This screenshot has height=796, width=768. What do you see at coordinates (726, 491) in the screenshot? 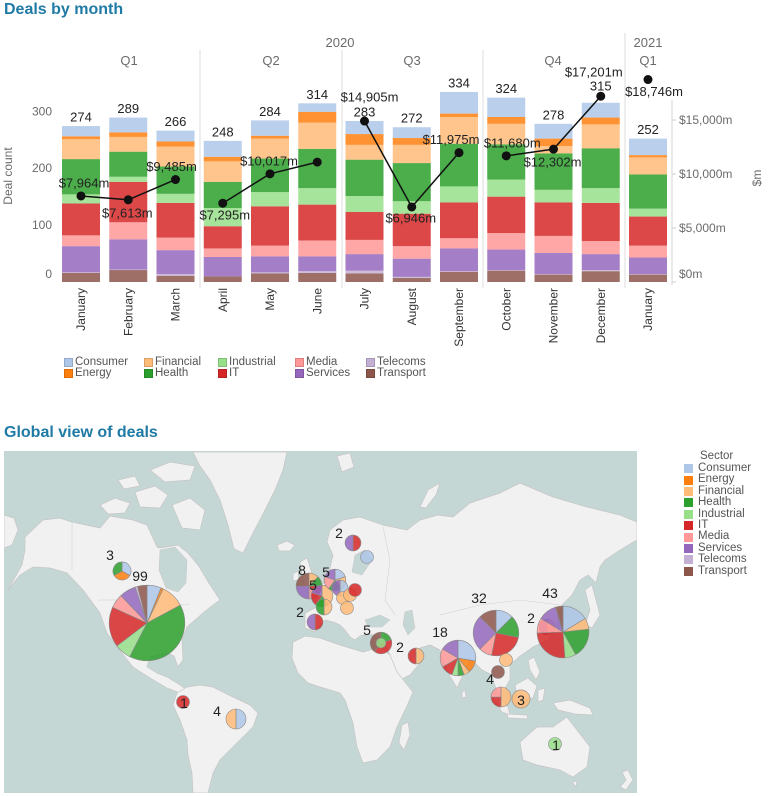
I see `map-legend-item-financial: Financial` at bounding box center [726, 491].